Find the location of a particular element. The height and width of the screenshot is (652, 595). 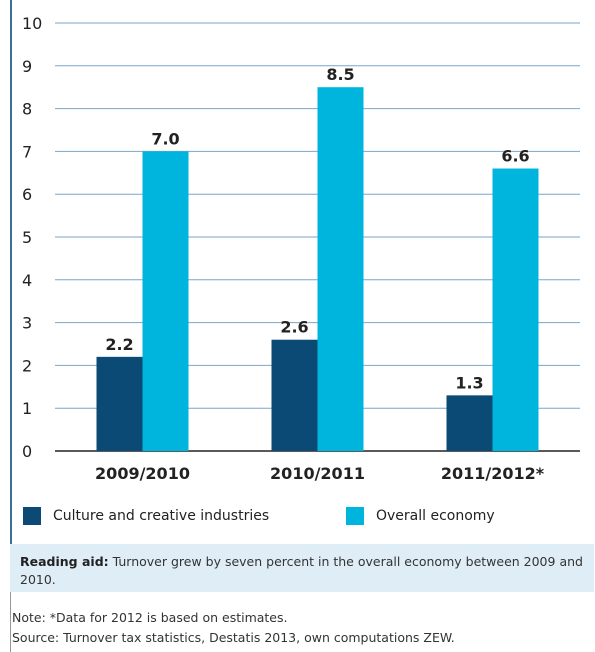

legend-item-culture: Culture and creative industries is located at coordinates (146, 516).